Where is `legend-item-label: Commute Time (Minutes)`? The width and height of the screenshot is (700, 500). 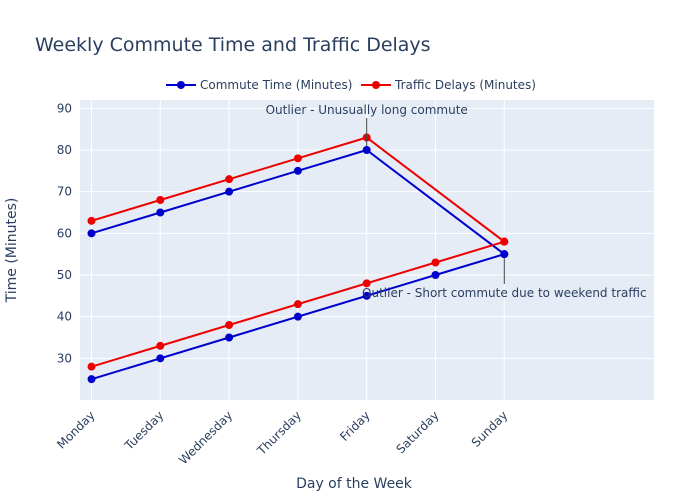
legend-item-label: Commute Time (Minutes) is located at coordinates (276, 85).